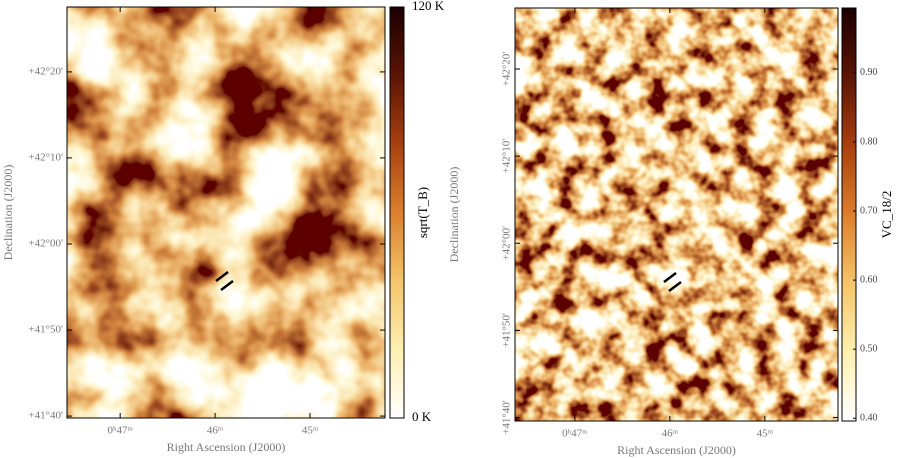 The width and height of the screenshot is (899, 458). What do you see at coordinates (869, 72) in the screenshot?
I see `colorbar-tick-label: 0.90` at bounding box center [869, 72].